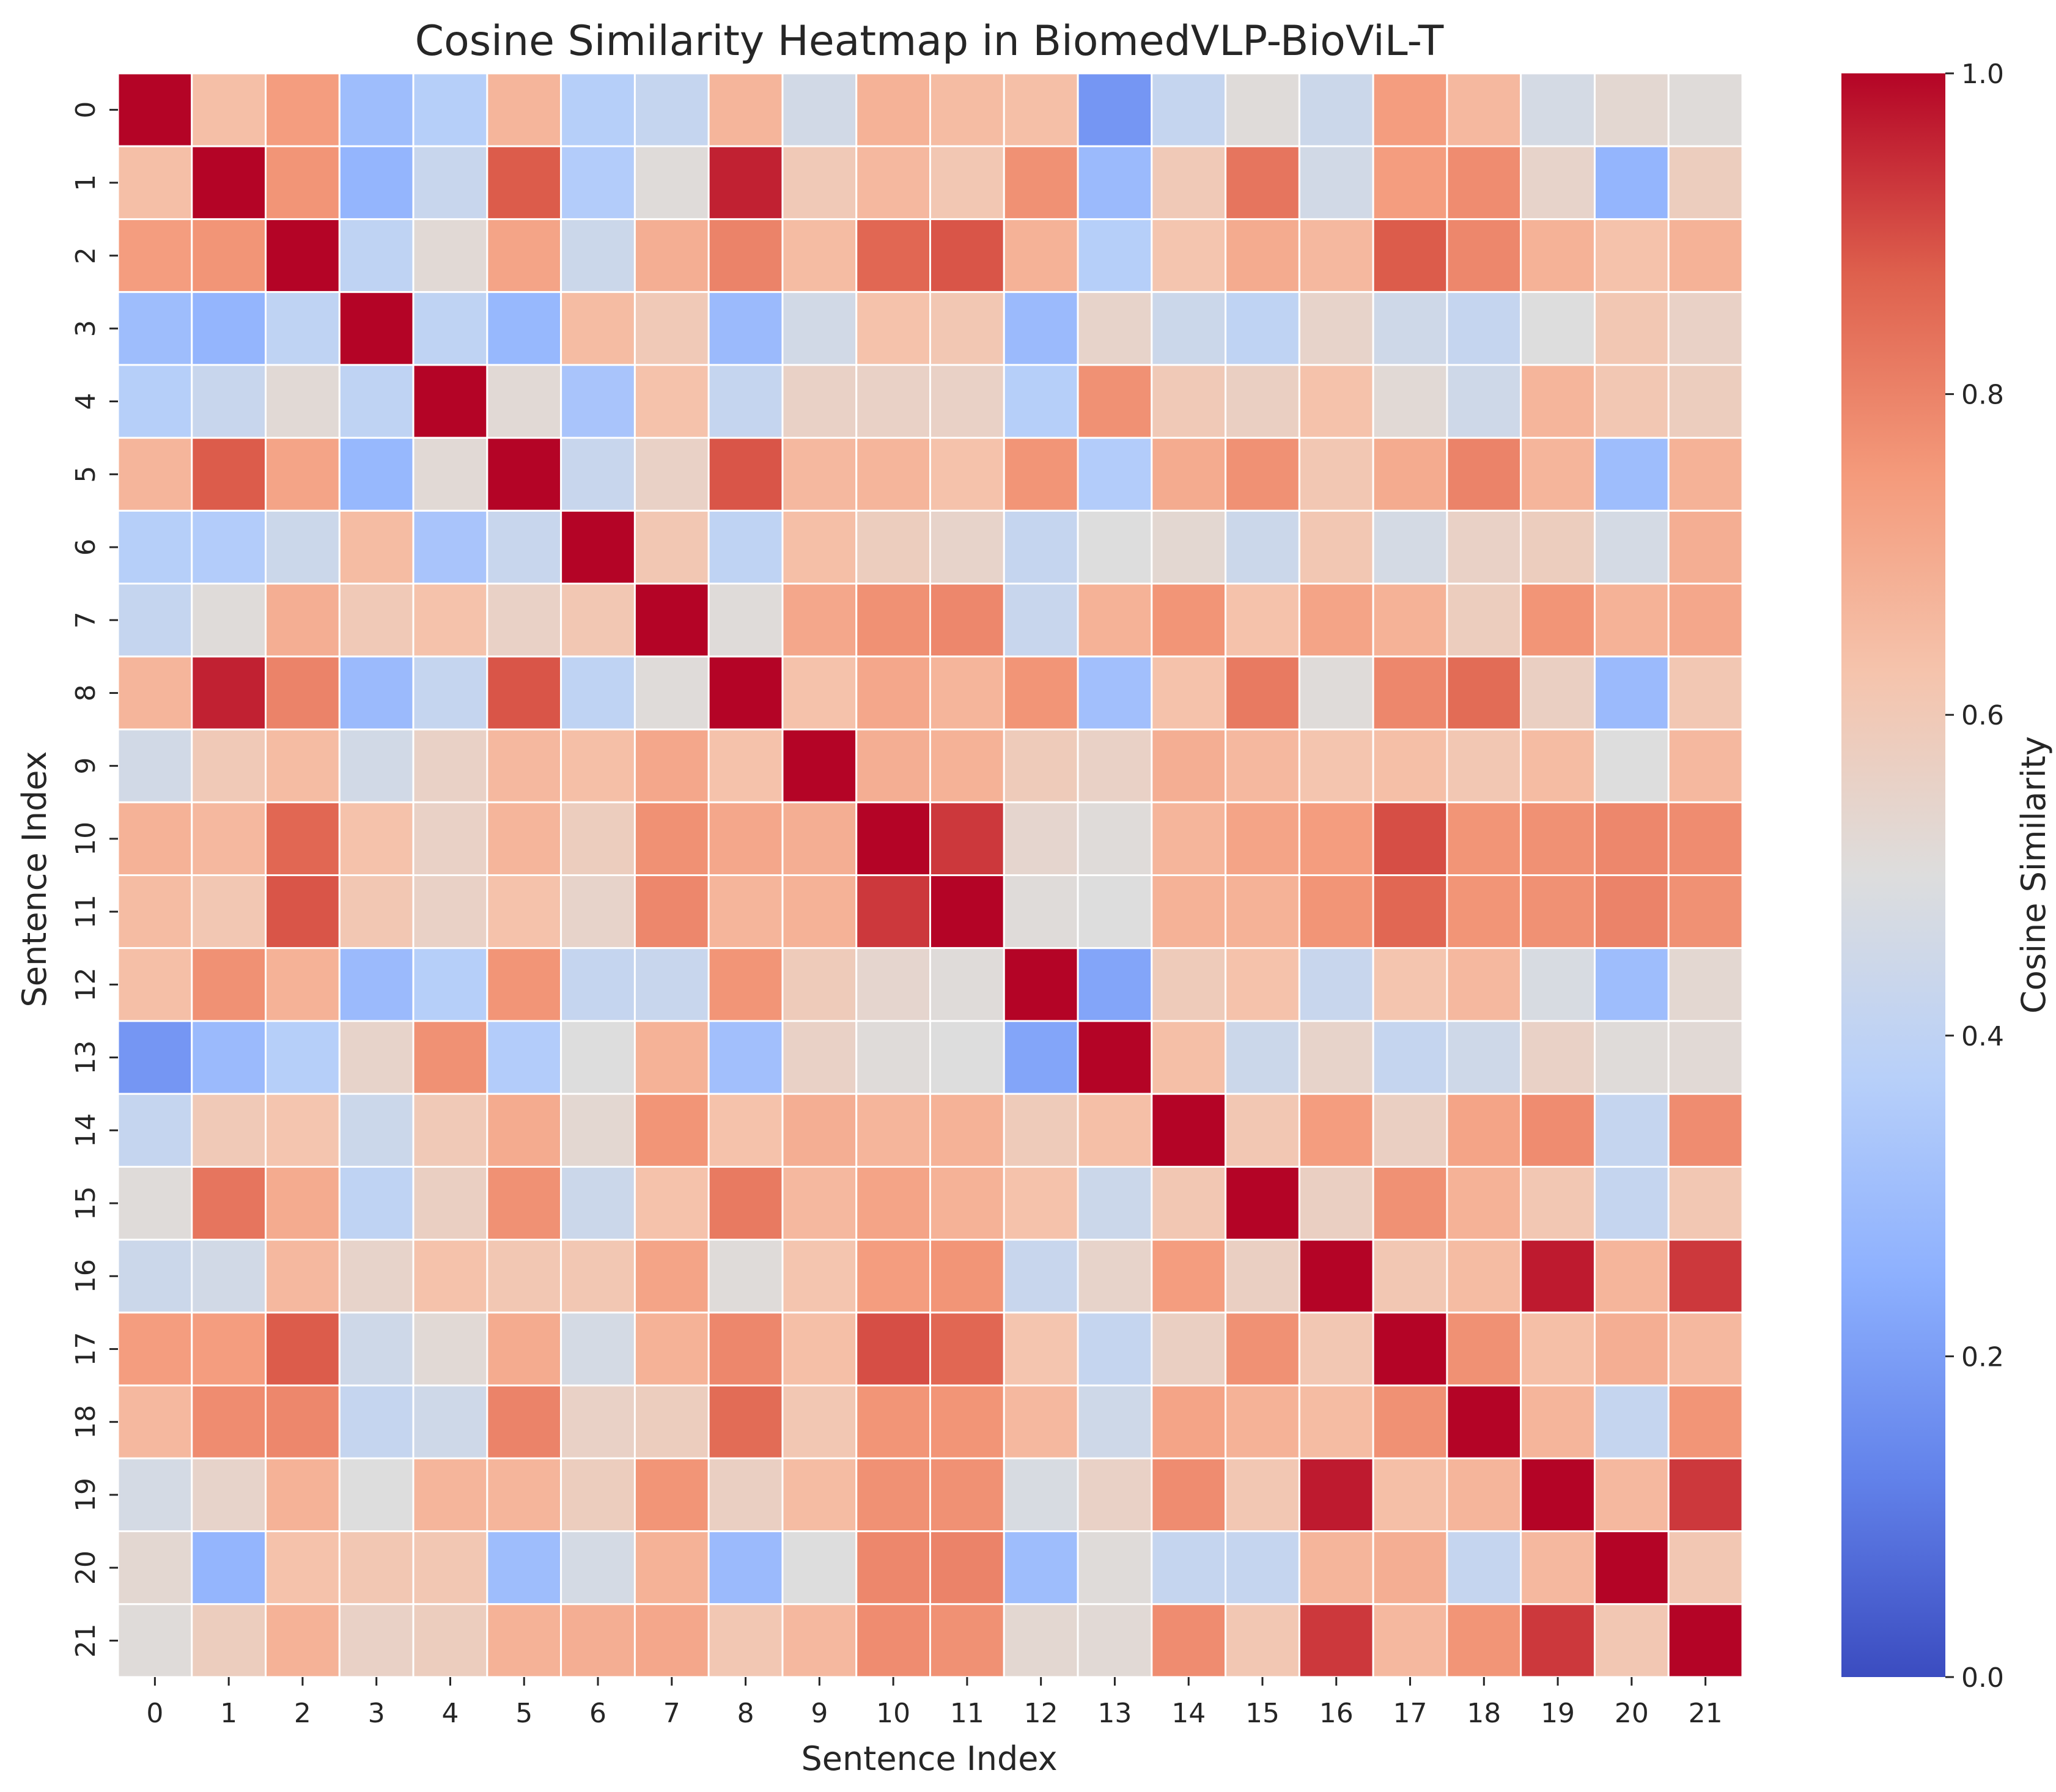 This screenshot has height=1792, width=2056. Describe the element at coordinates (934, 1703) in the screenshot. I see `x-axis-ticks: 0 1 2 3 4 5 6 7 8 9 10 11 12 13 14 15 16 17 18 19 20 21` at that location.